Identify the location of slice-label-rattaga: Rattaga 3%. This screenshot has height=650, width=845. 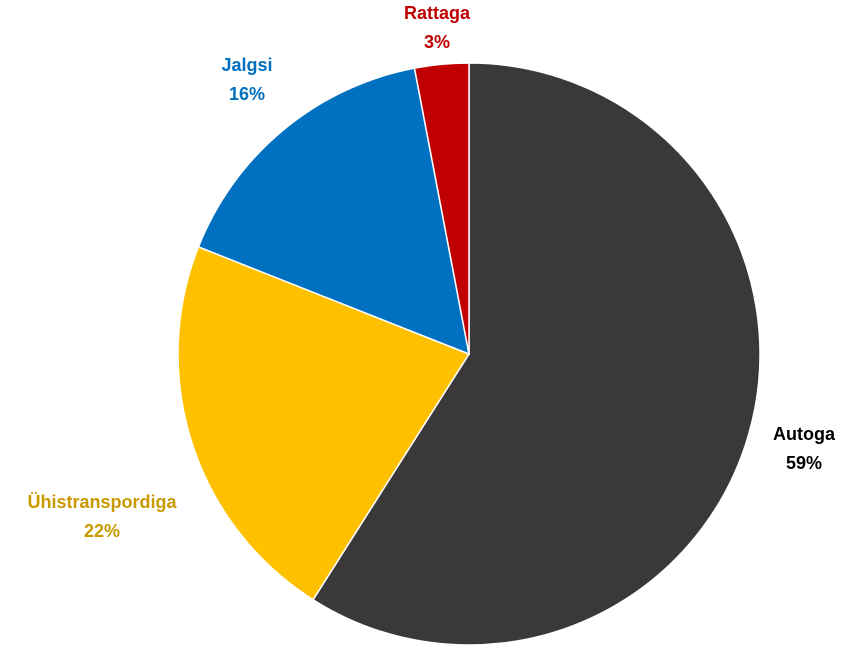
(437, 27).